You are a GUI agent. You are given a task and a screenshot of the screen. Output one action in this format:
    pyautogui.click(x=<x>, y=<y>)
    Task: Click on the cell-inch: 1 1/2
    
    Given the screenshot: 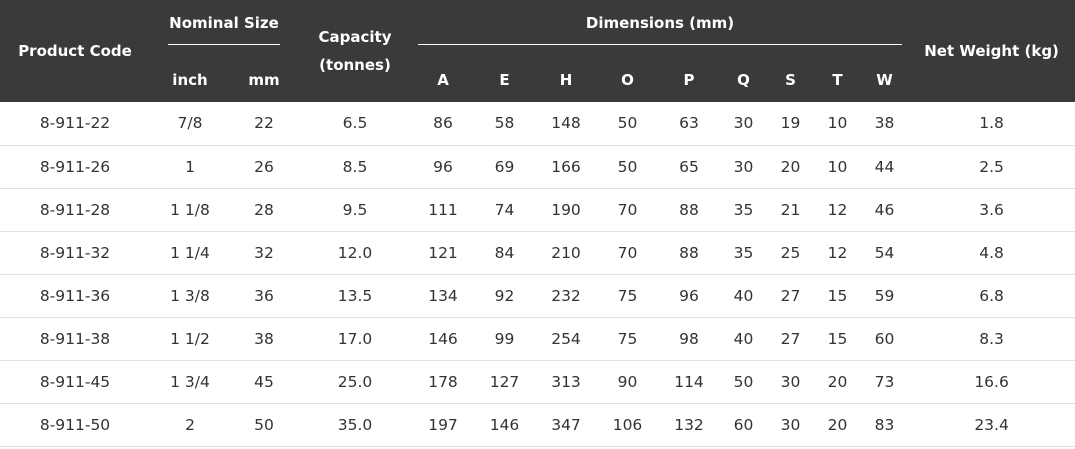 What is the action you would take?
    pyautogui.click(x=190, y=339)
    